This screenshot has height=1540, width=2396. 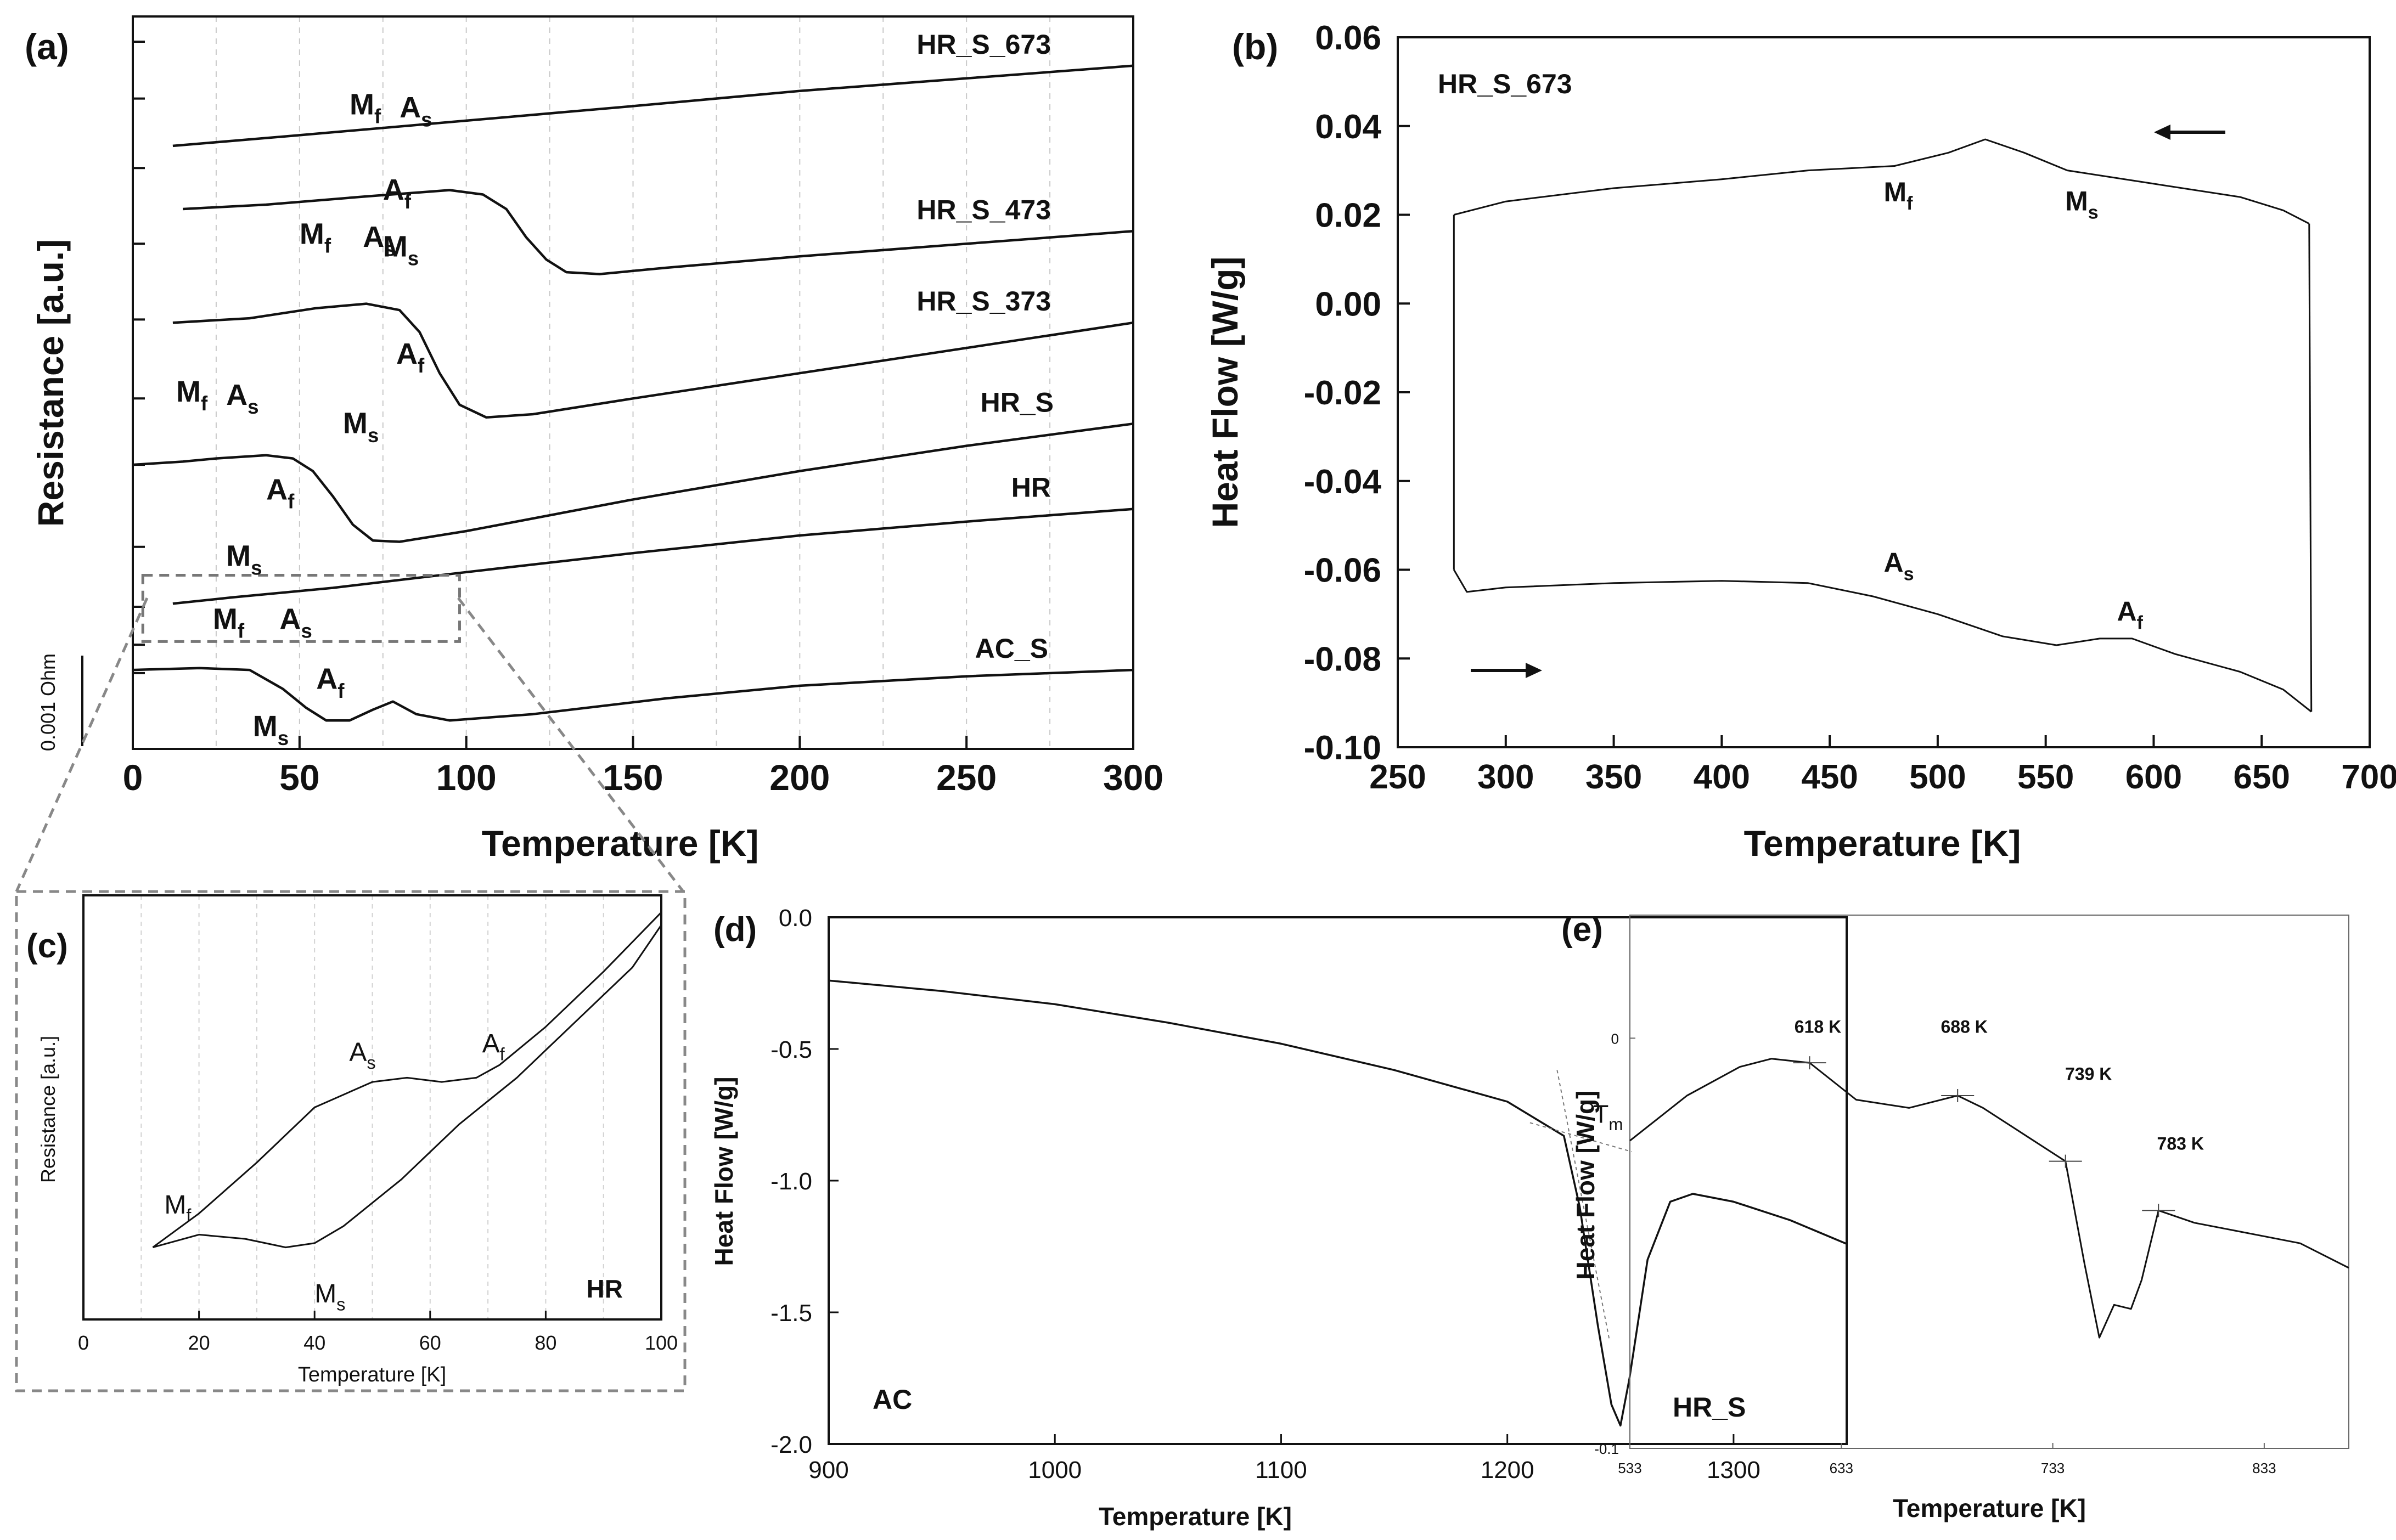 I want to click on panel-a-series-label: HR, so click(x=1031, y=488).